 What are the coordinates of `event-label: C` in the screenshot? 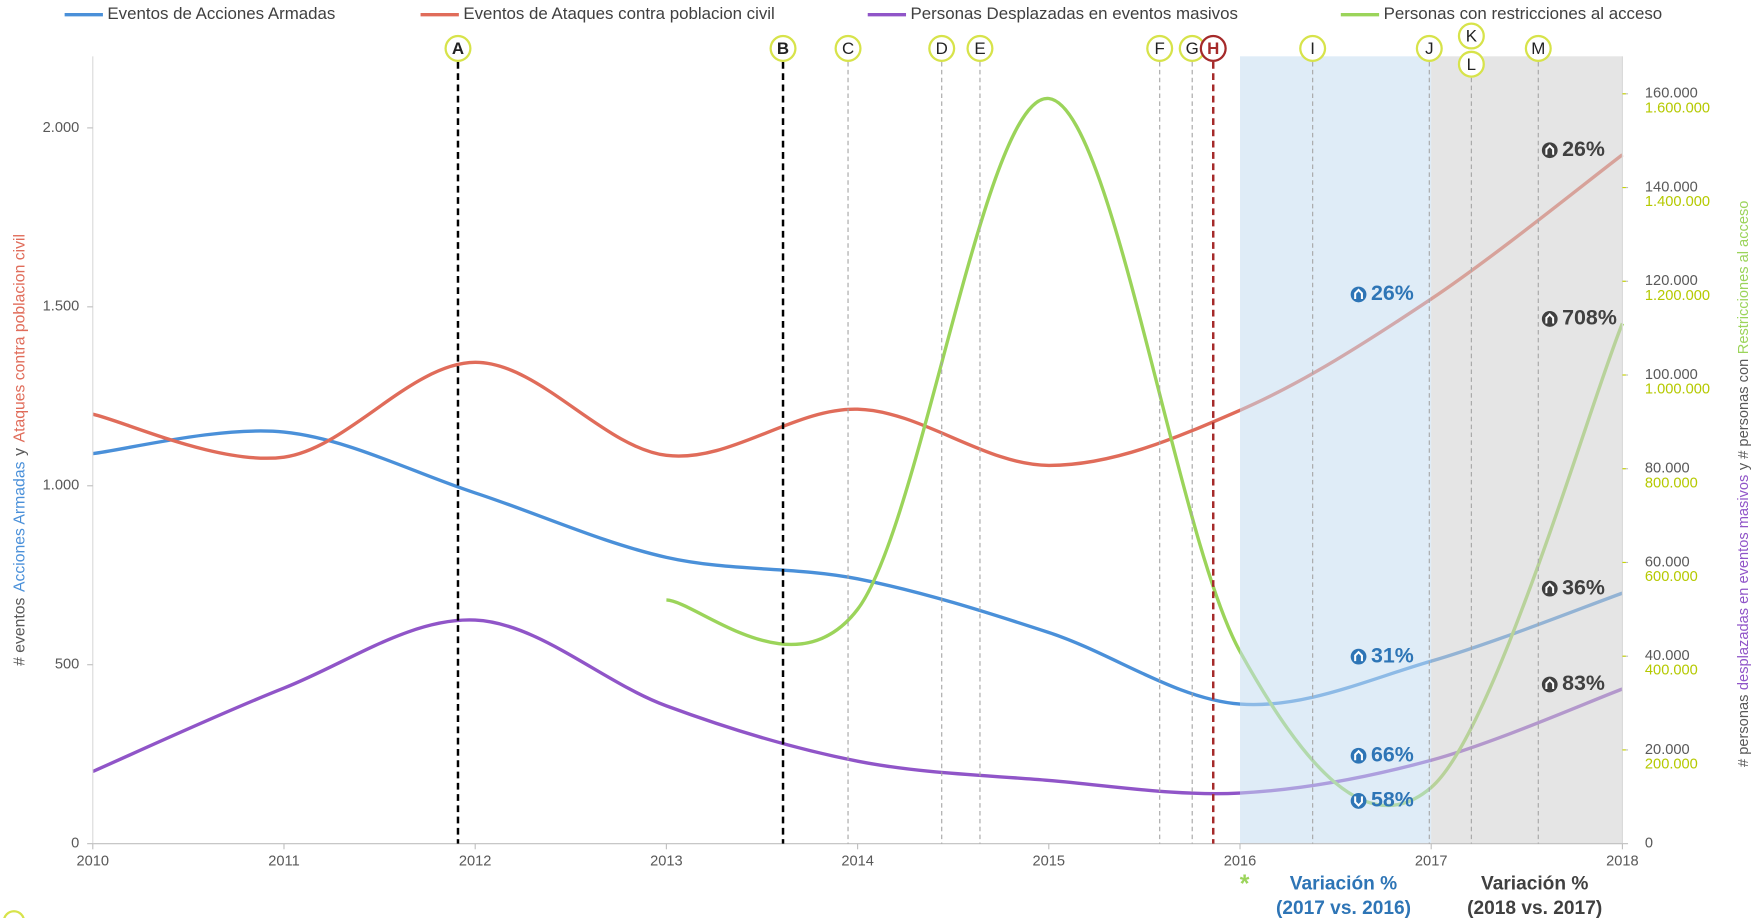 It's located at (848, 48).